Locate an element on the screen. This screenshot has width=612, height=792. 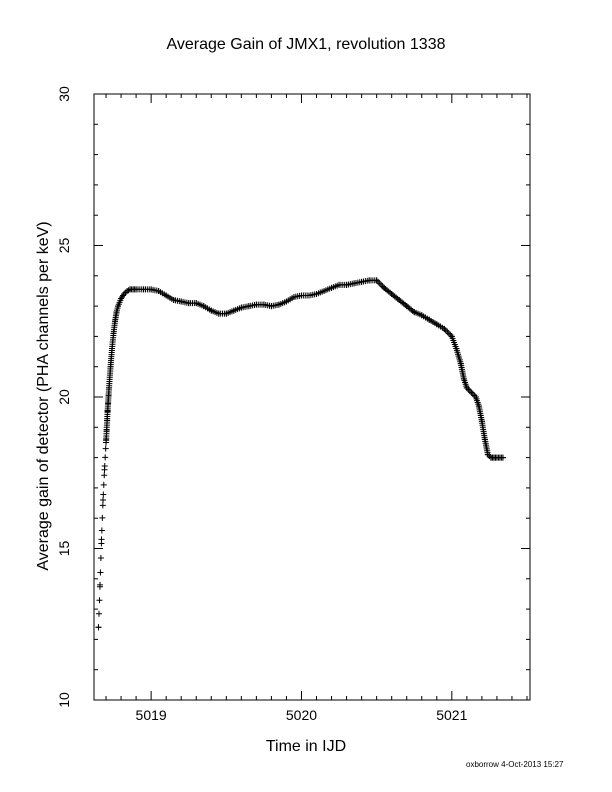
x-axis-label: Time in IJD is located at coordinates (306, 746).